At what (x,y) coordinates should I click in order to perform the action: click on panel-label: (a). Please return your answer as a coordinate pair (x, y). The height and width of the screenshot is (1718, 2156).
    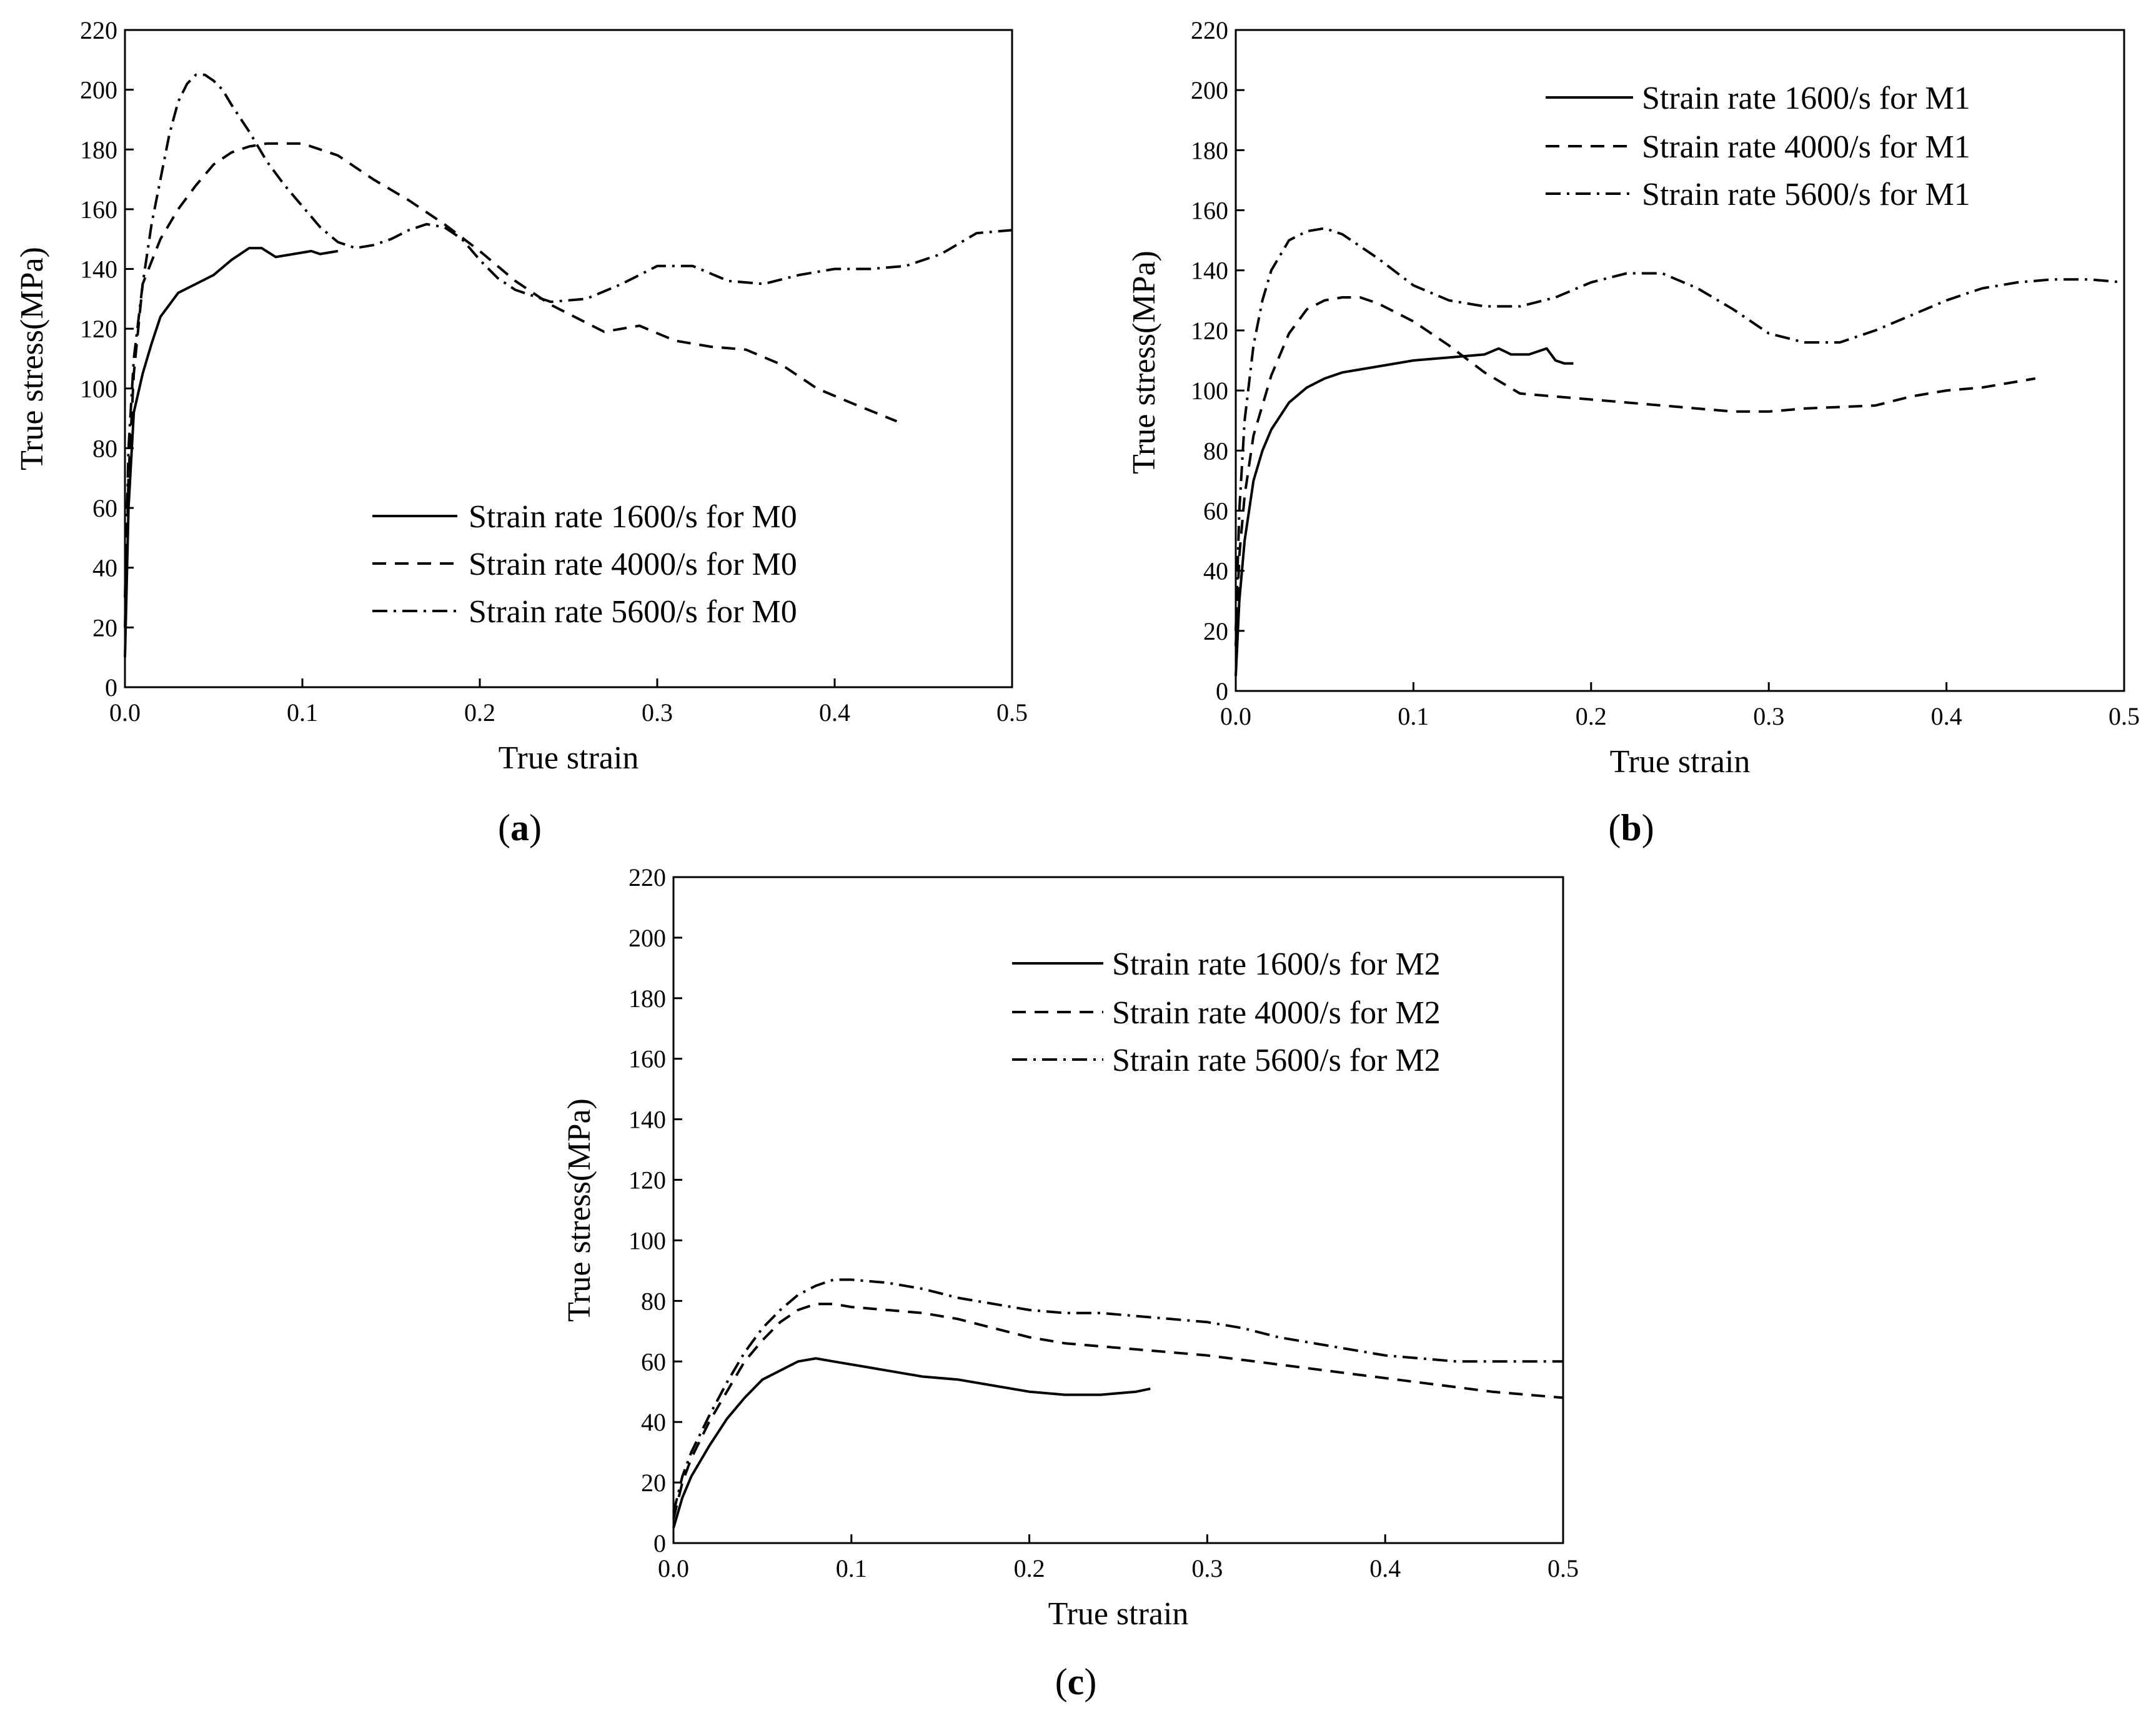
    Looking at the image, I should click on (520, 827).